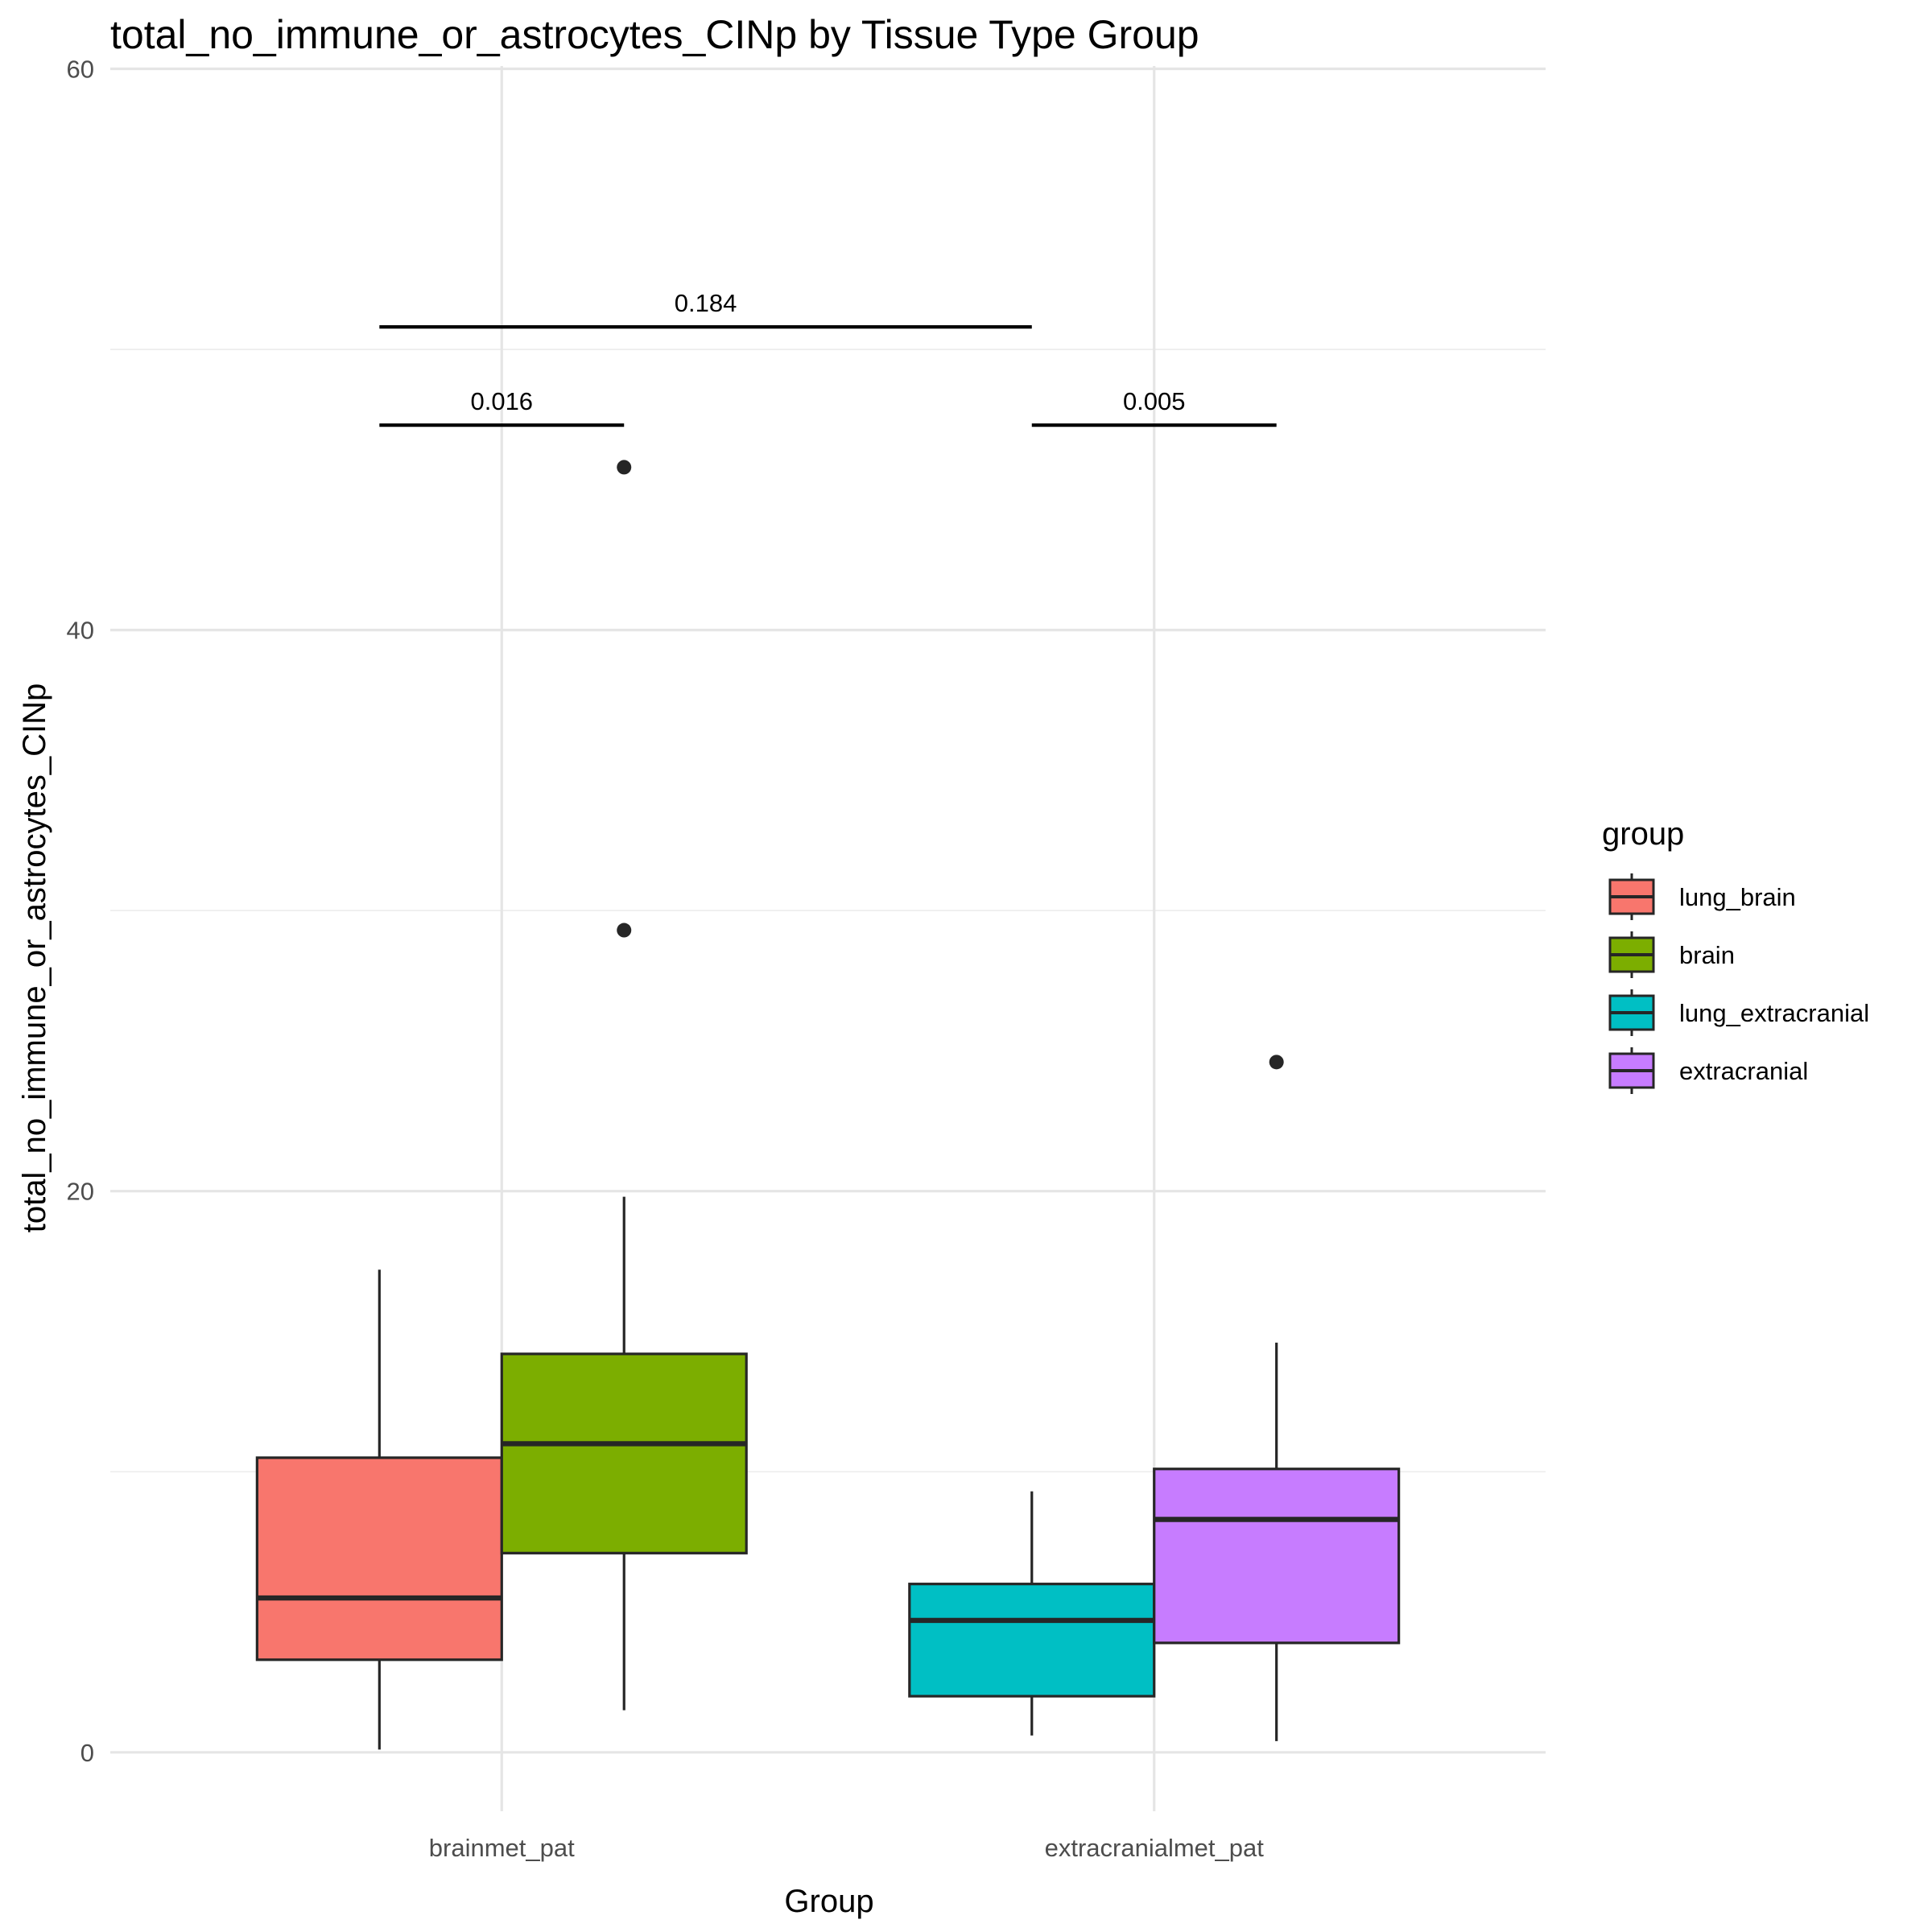 The width and height of the screenshot is (1932, 1932). What do you see at coordinates (1643, 834) in the screenshot?
I see `legend-title: group` at bounding box center [1643, 834].